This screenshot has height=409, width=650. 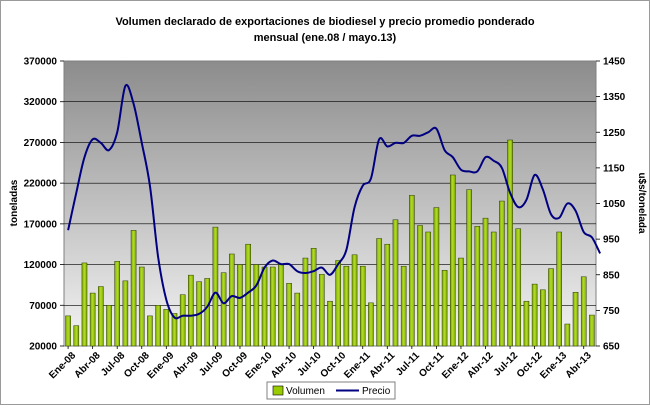 I want to click on y-right-tick-label: 650, so click(x=611, y=347).